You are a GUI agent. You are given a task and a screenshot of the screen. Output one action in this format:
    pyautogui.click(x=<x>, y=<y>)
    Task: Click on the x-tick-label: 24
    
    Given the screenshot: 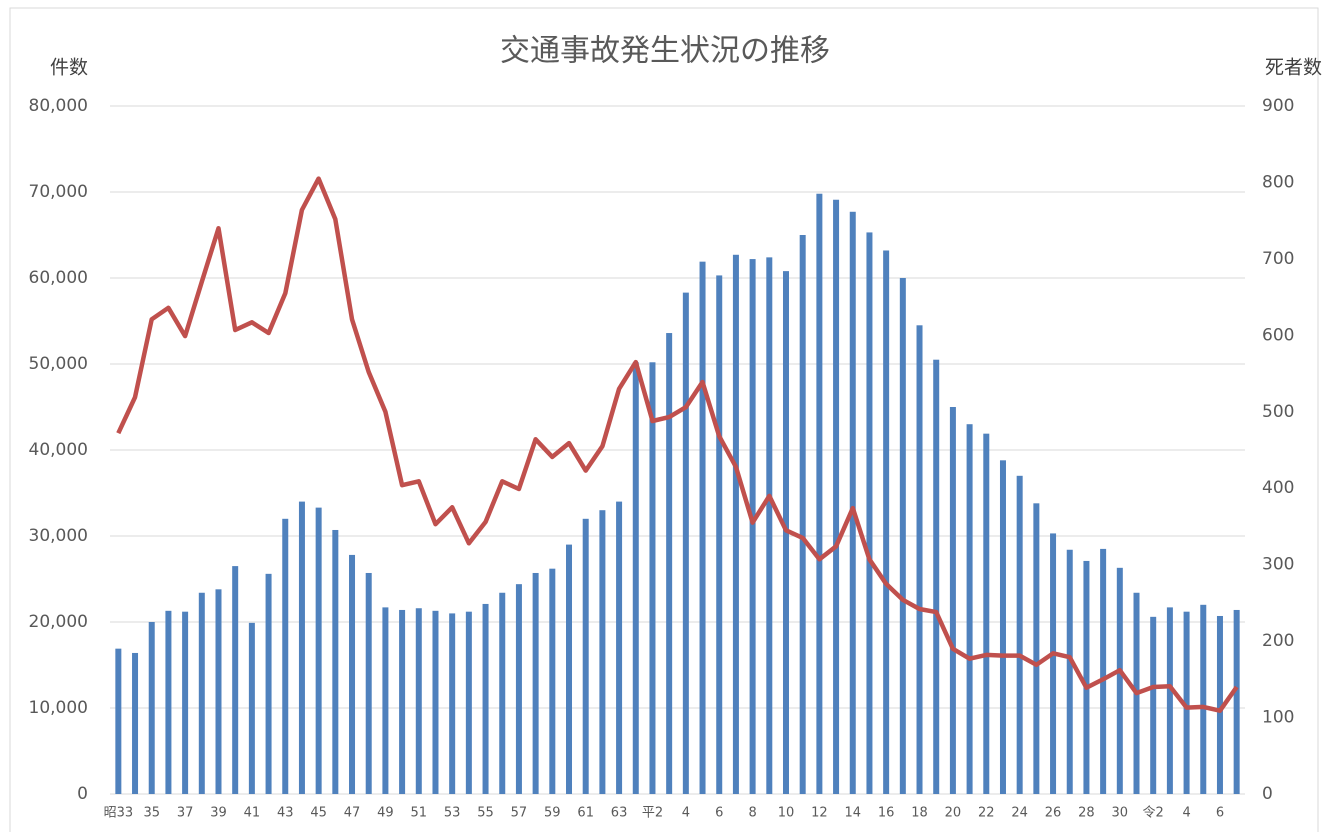 What is the action you would take?
    pyautogui.click(x=1019, y=813)
    